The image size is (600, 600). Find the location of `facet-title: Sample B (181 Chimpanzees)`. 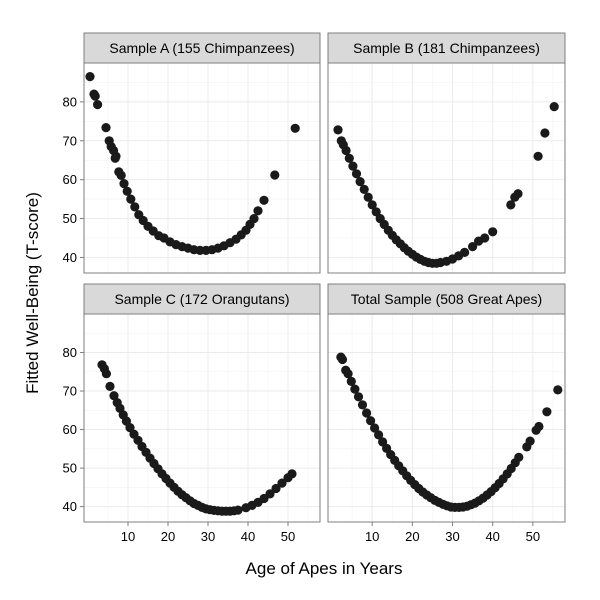

facet-title: Sample B (181 Chimpanzees) is located at coordinates (446, 48).